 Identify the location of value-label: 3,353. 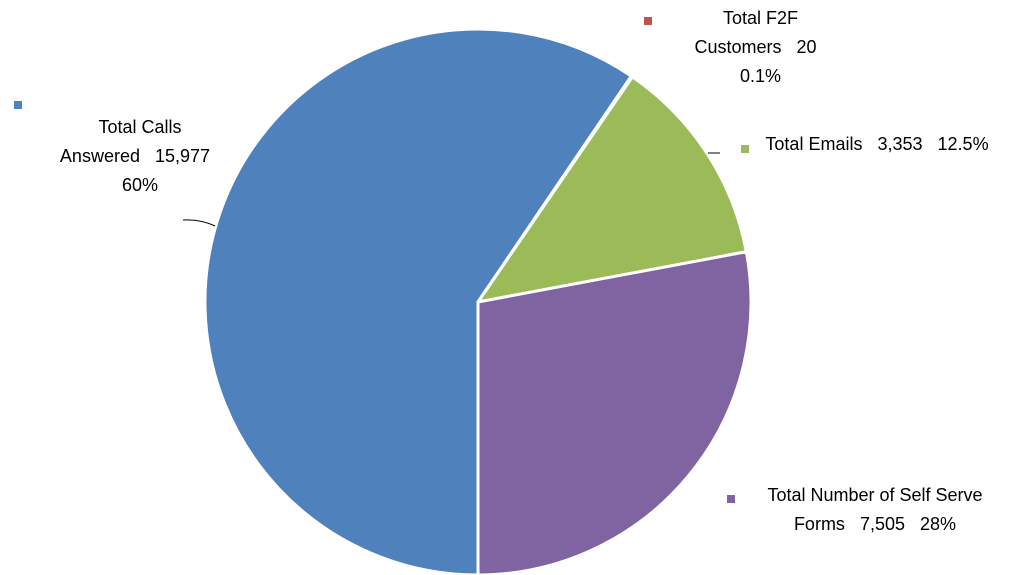
(900, 144).